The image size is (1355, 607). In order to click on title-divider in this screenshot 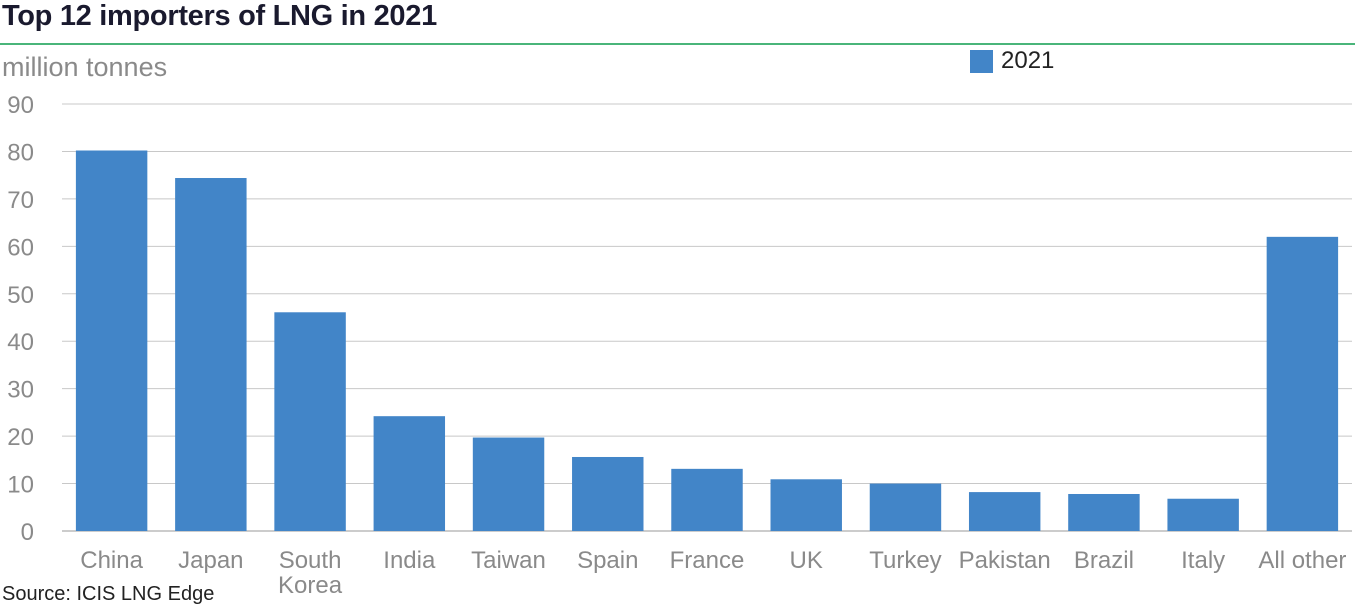, I will do `click(677, 44)`.